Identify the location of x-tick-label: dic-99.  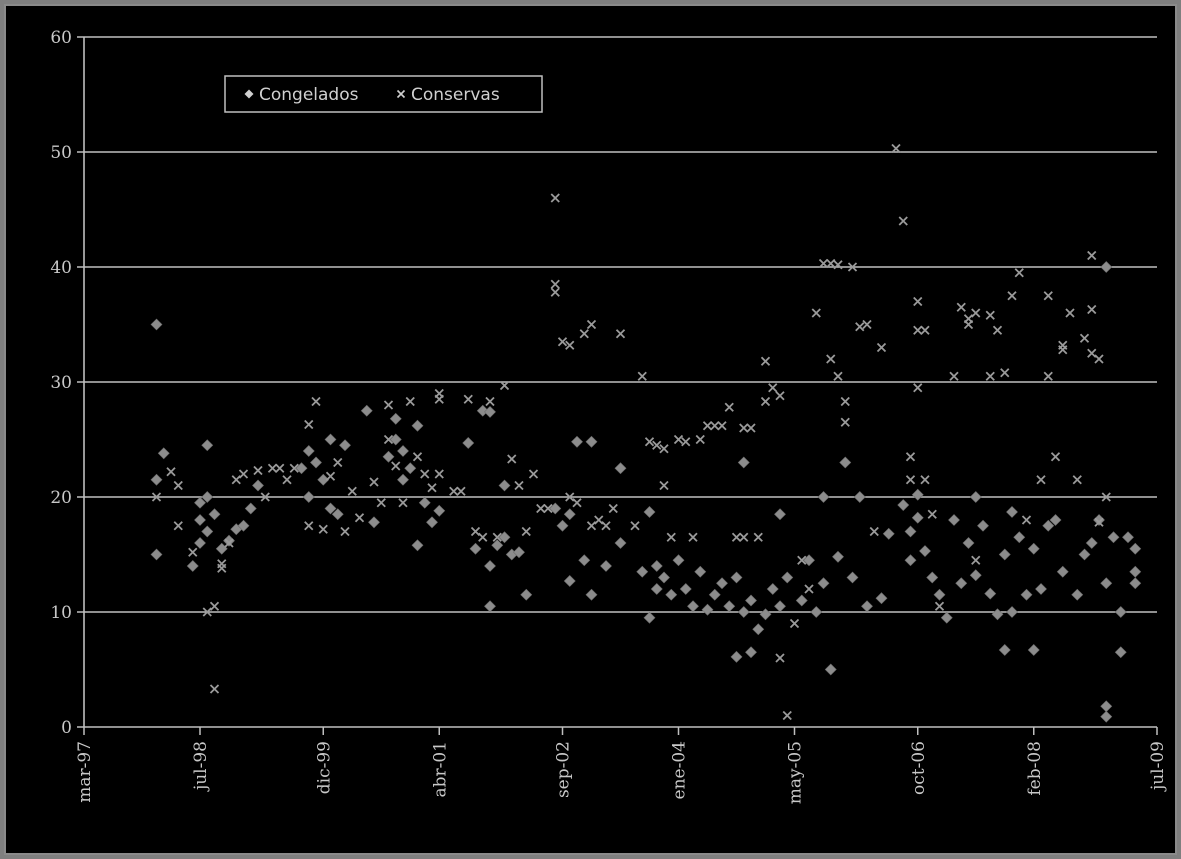
(324, 767).